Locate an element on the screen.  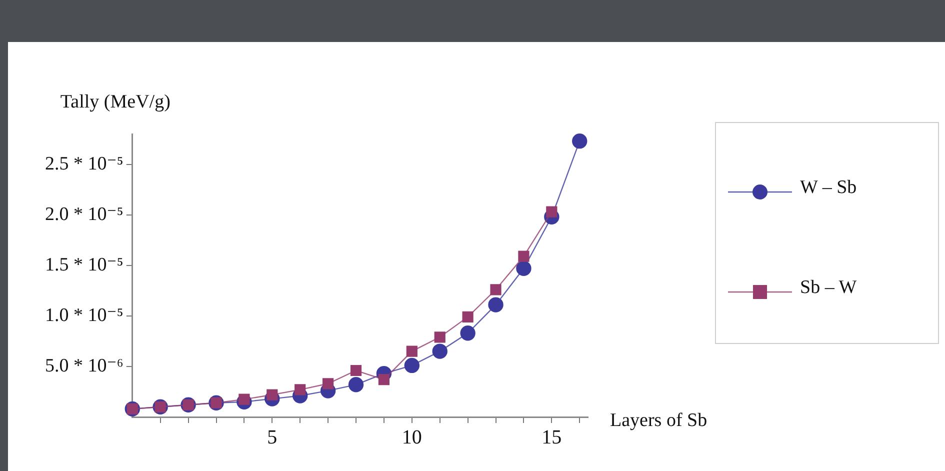
x-tick-label: 10 is located at coordinates (412, 437).